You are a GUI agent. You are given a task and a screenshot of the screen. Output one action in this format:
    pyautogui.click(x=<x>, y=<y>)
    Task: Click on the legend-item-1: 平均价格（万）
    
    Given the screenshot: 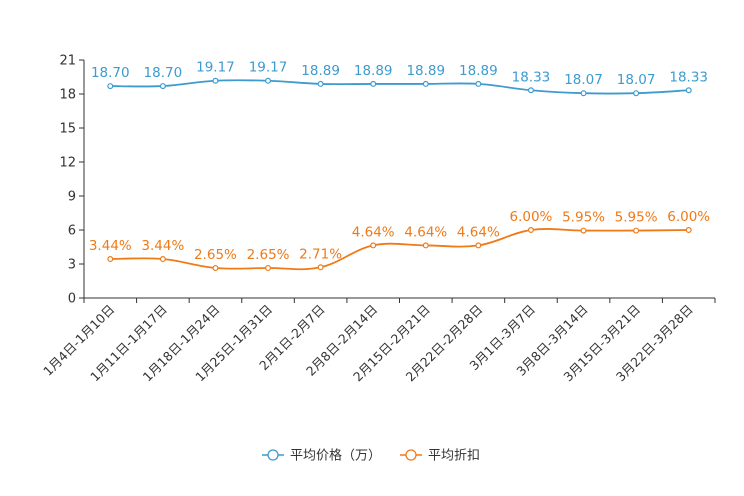 What is the action you would take?
    pyautogui.click(x=321, y=456)
    